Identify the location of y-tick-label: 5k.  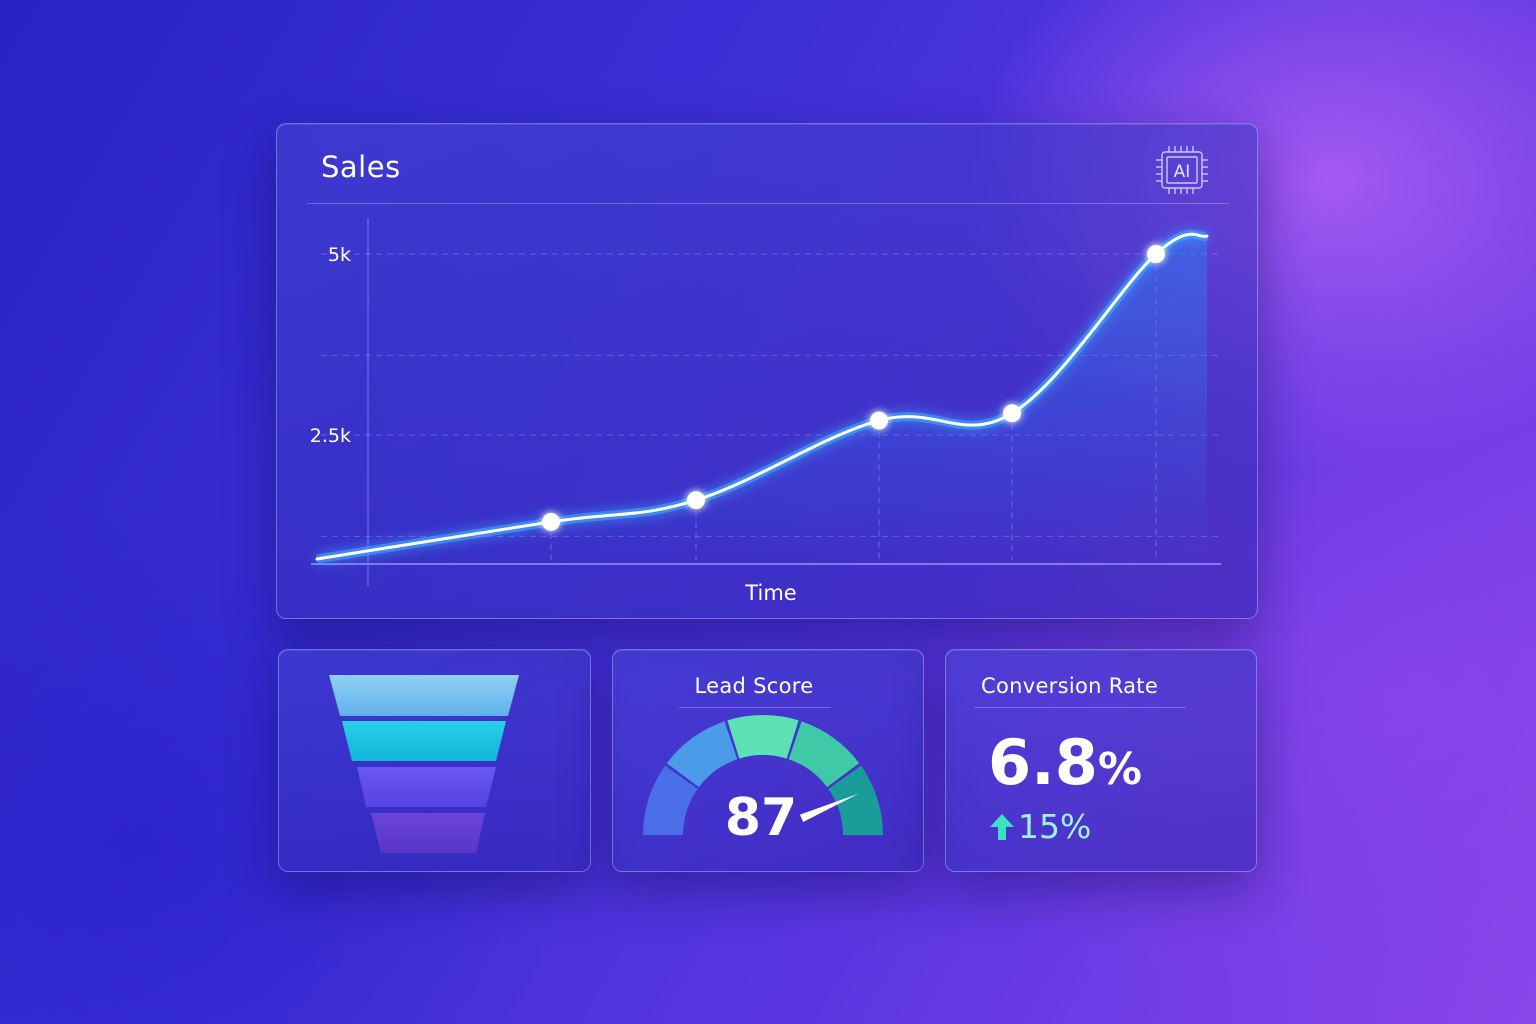
(339, 255).